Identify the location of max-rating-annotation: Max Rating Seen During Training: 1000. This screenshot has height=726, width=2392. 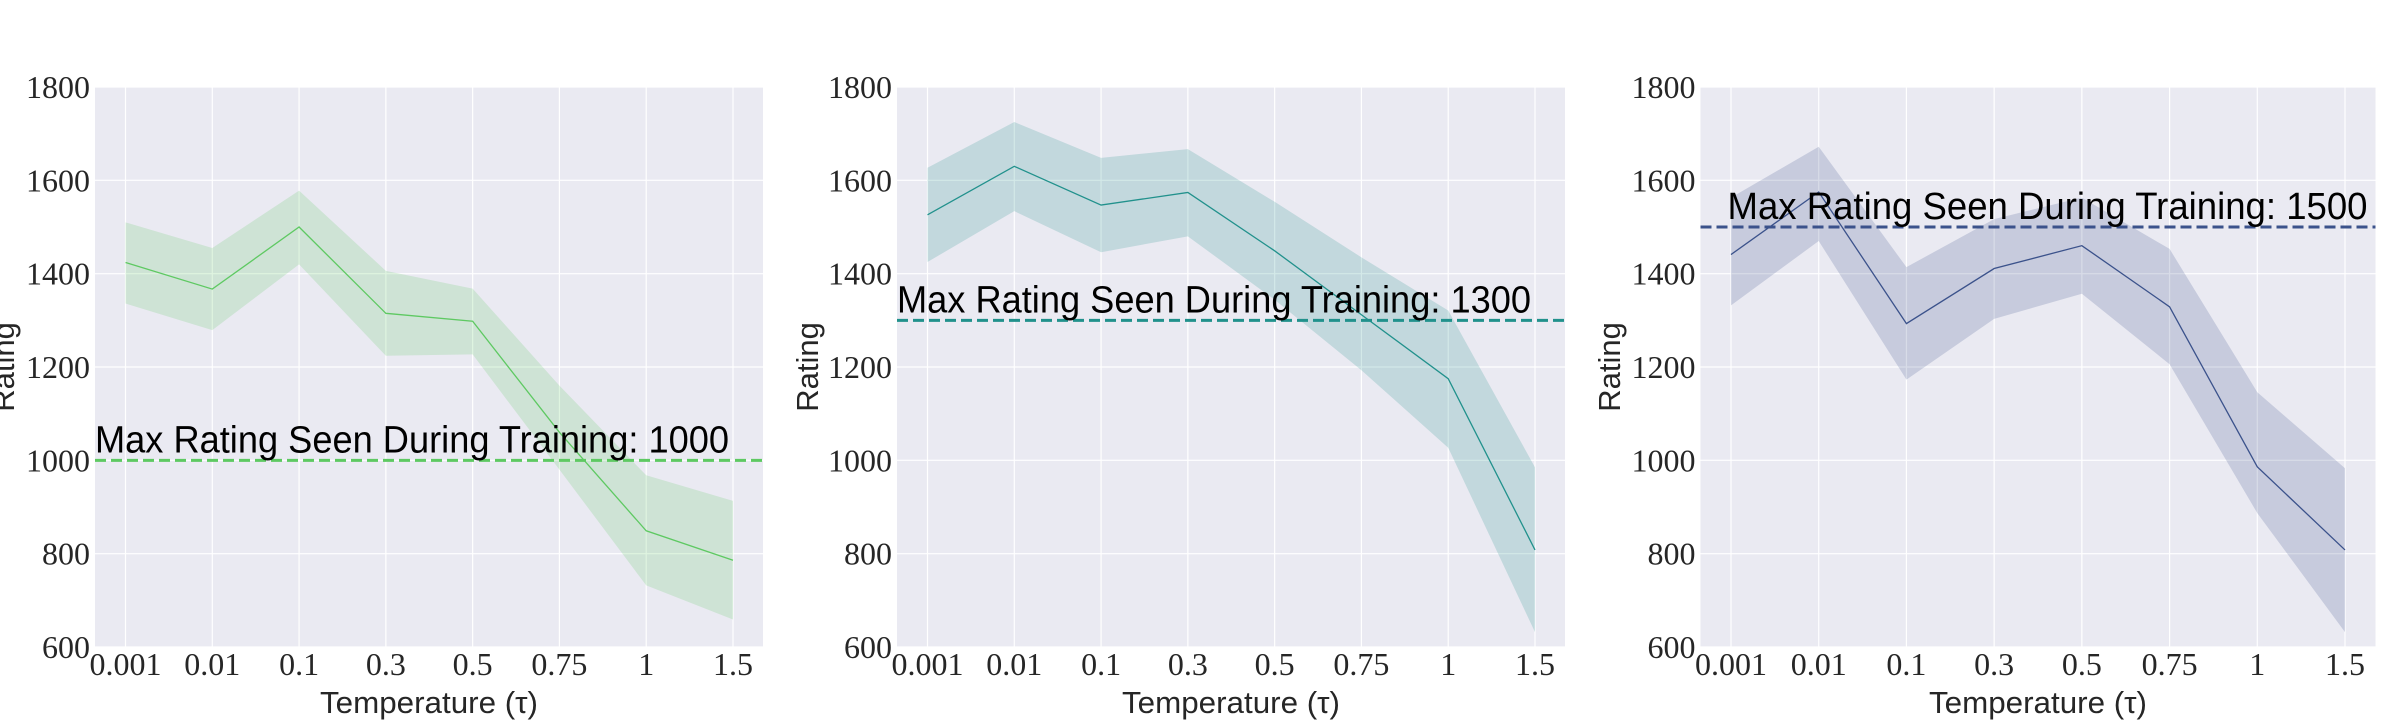
(412, 440).